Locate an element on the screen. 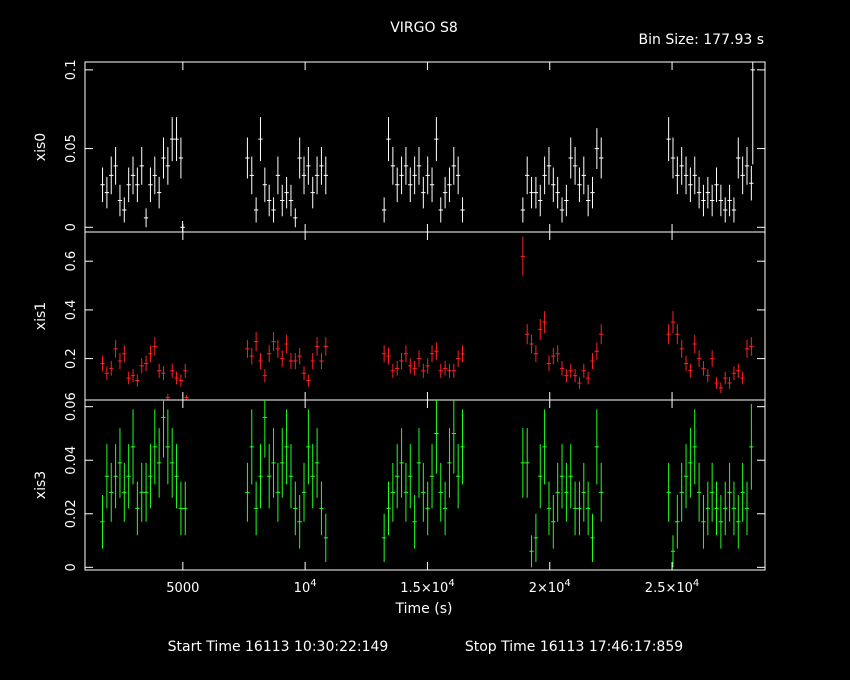 This screenshot has height=680, width=850. y-tick-label: 0.04 is located at coordinates (71, 460).